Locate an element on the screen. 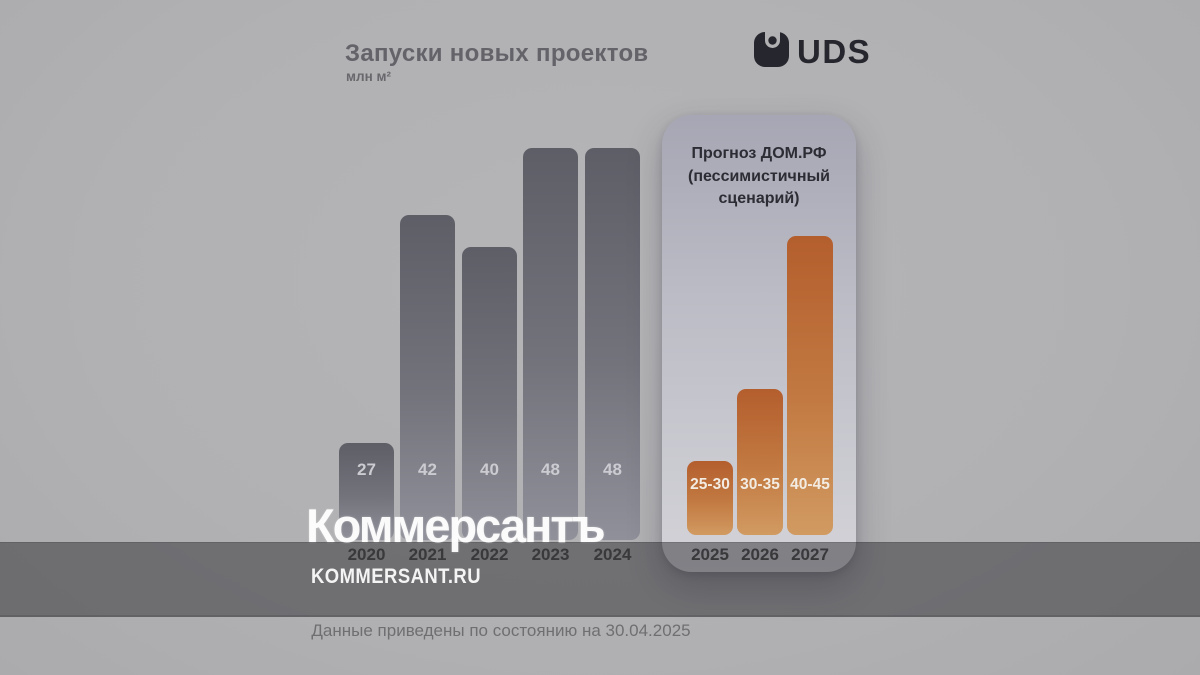  bar-2026 is located at coordinates (760, 462).